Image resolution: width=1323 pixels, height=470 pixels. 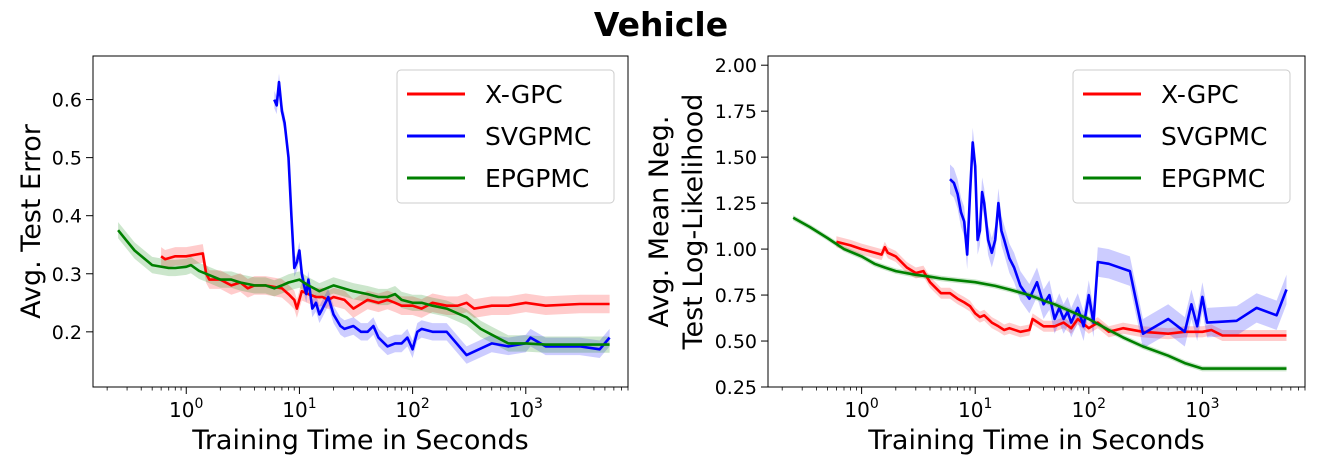 I want to click on y-axis-label: Avg. Mean Neg., so click(x=659, y=222).